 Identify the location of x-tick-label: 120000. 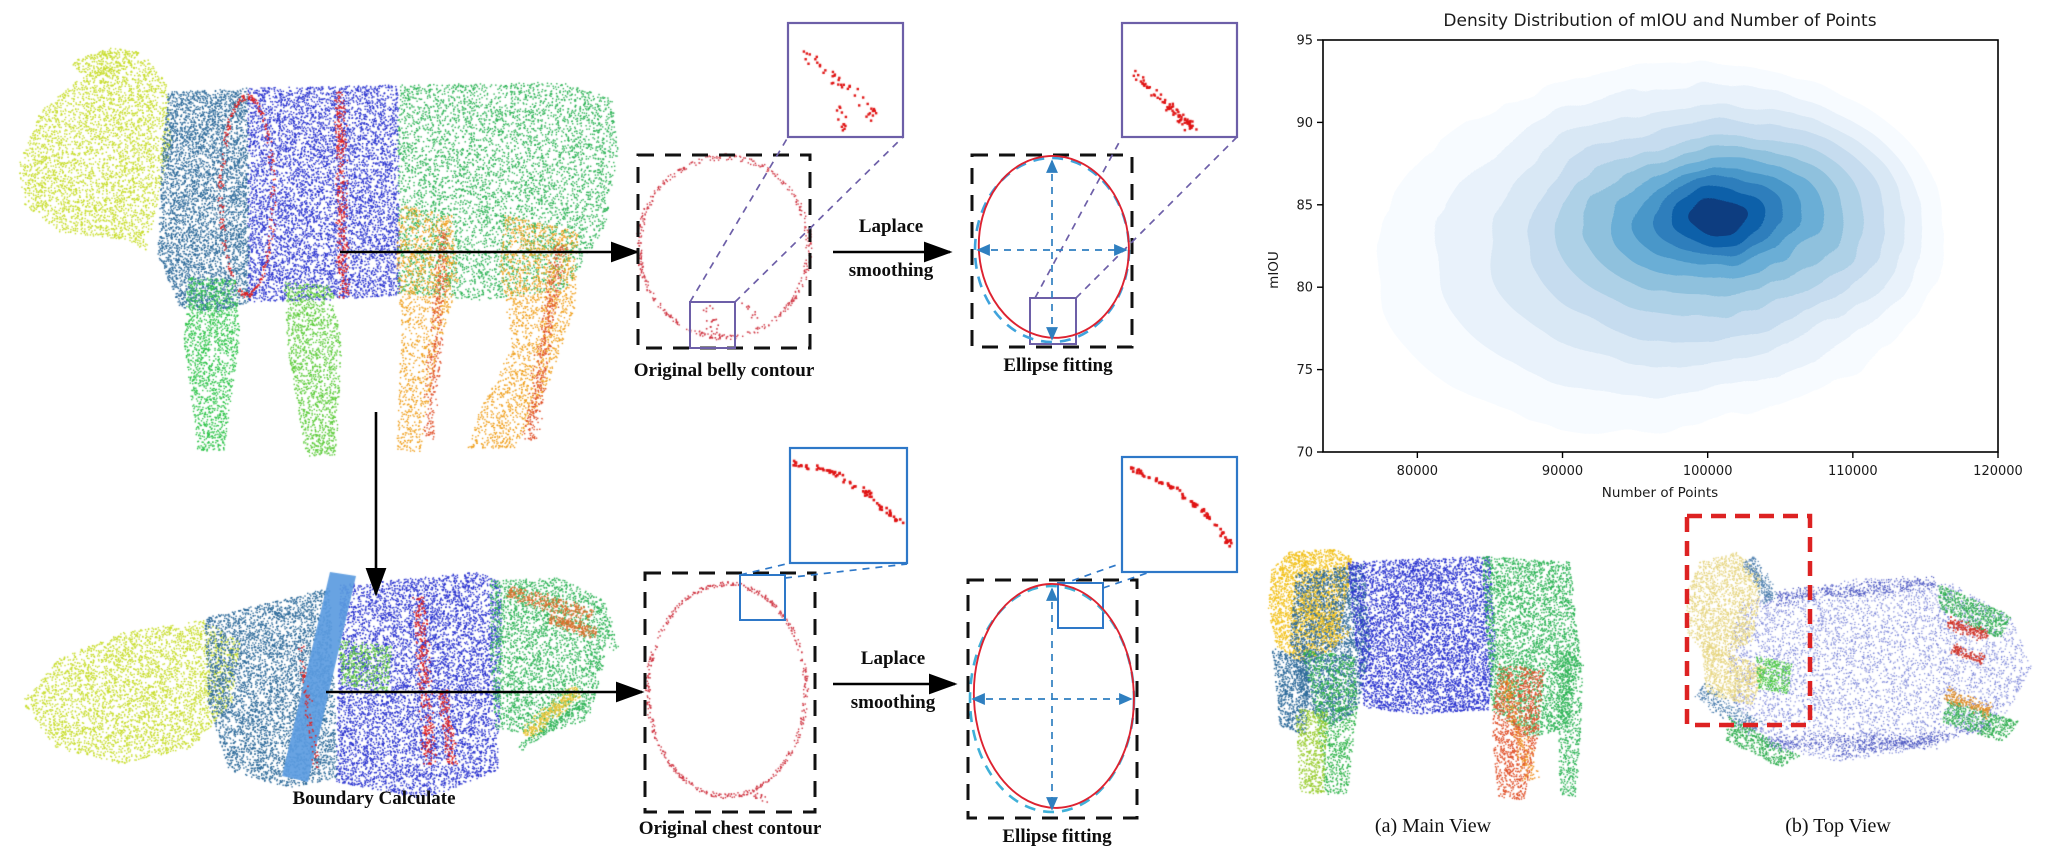
(1998, 471).